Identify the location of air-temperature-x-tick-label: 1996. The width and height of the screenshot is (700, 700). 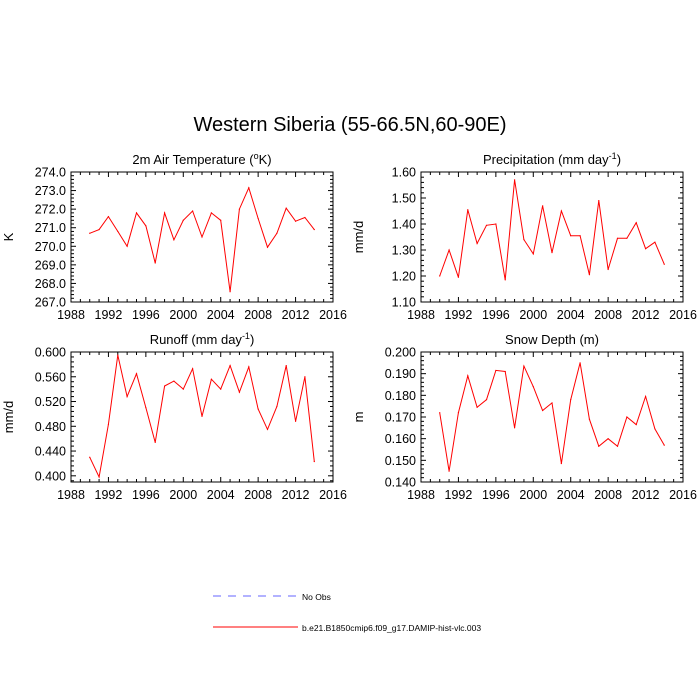
(146, 315).